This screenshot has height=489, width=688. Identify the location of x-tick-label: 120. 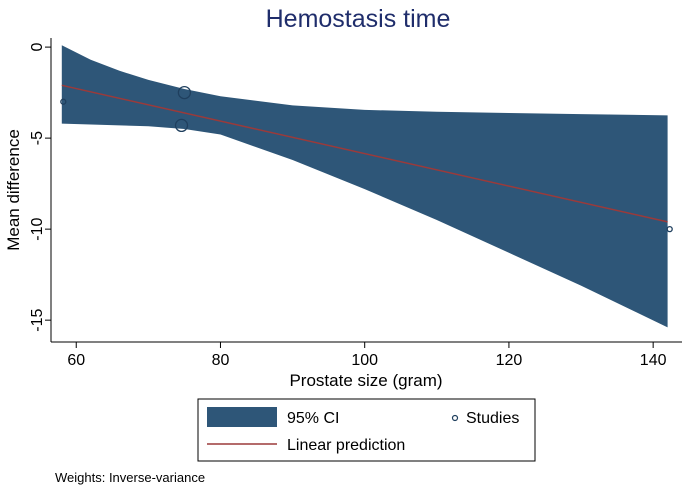
(509, 360).